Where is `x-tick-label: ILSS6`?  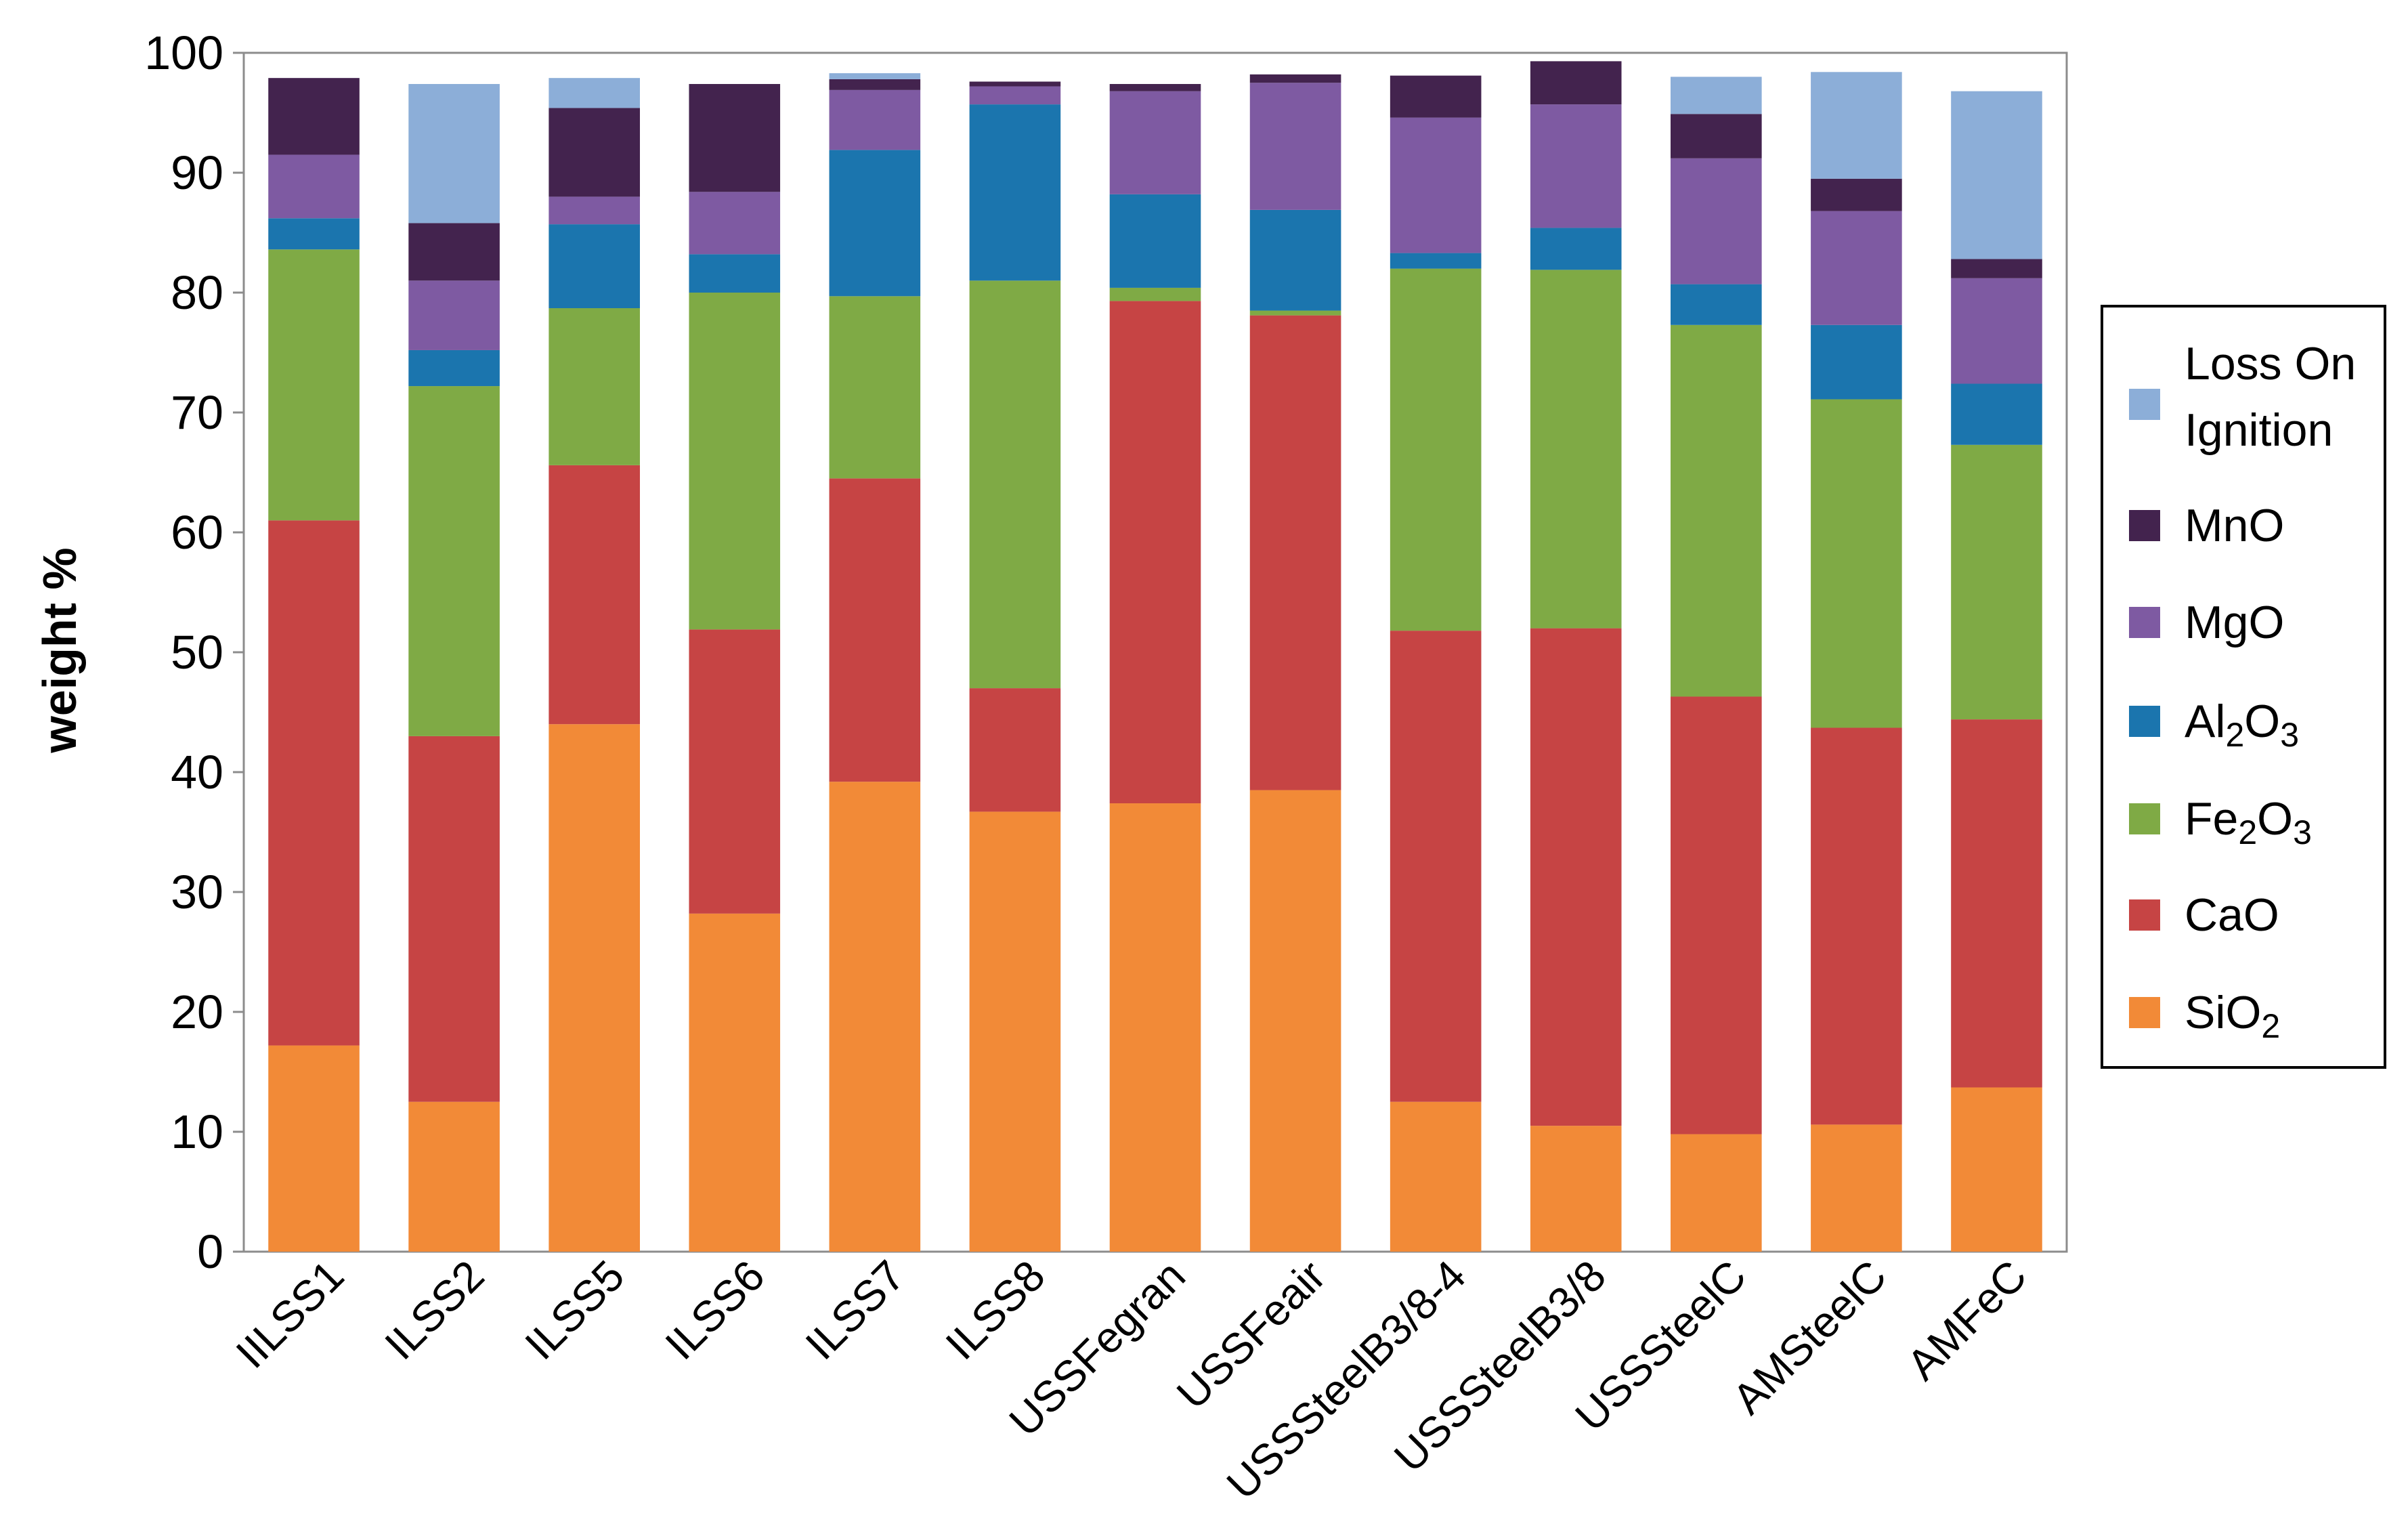 x-tick-label: ILSS6 is located at coordinates (714, 1310).